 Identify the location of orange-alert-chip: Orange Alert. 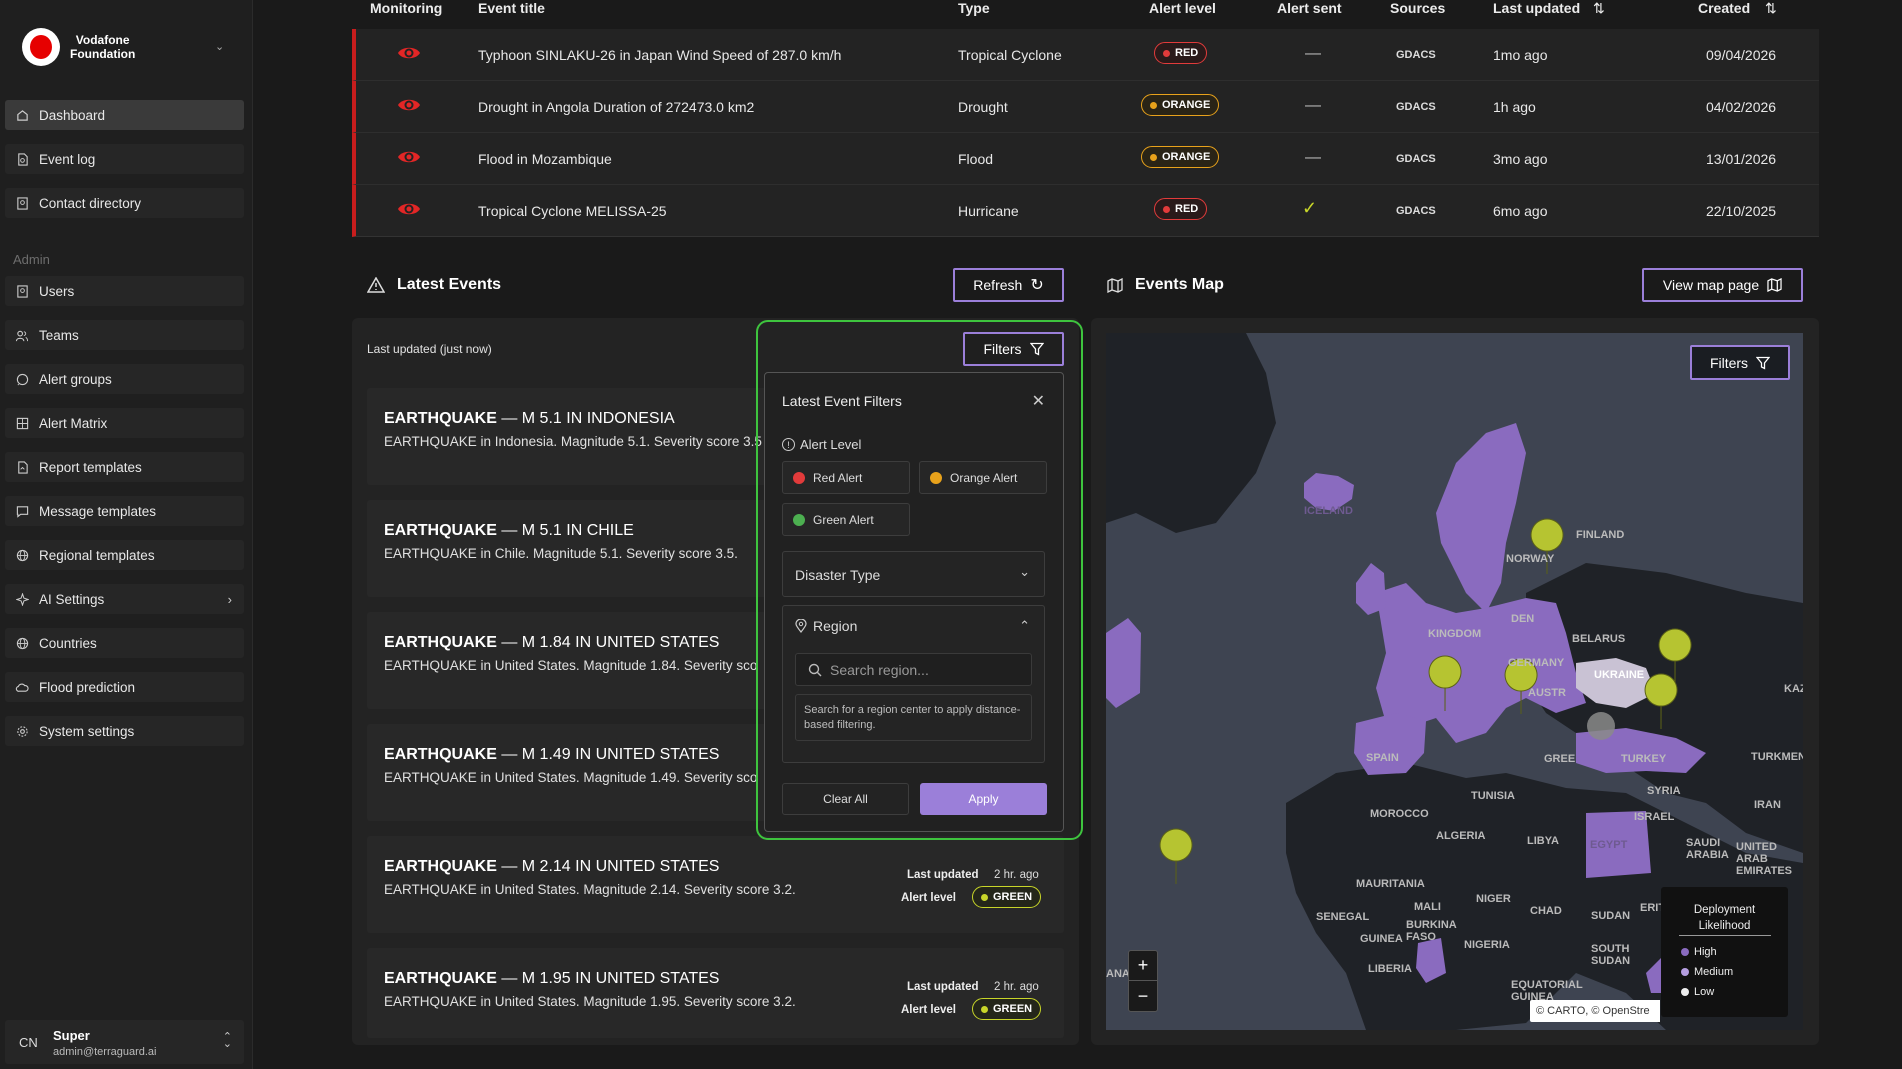
(983, 477).